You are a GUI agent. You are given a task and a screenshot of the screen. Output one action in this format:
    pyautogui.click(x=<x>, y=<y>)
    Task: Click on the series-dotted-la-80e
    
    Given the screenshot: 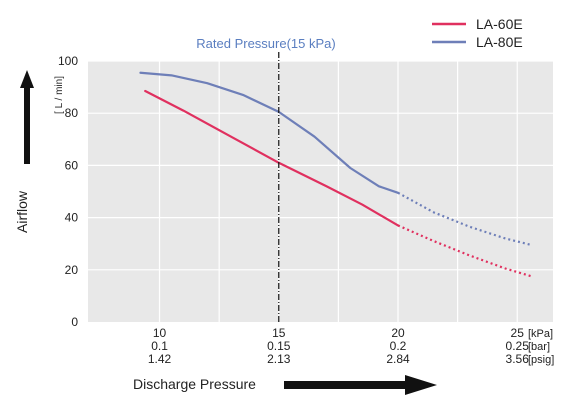 What is the action you would take?
    pyautogui.click(x=464, y=219)
    